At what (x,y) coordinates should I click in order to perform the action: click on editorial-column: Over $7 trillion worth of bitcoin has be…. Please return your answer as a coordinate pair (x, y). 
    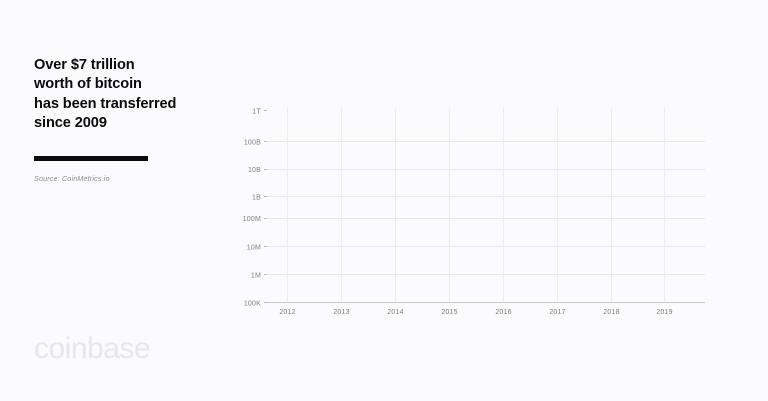
    Looking at the image, I should click on (126, 119).